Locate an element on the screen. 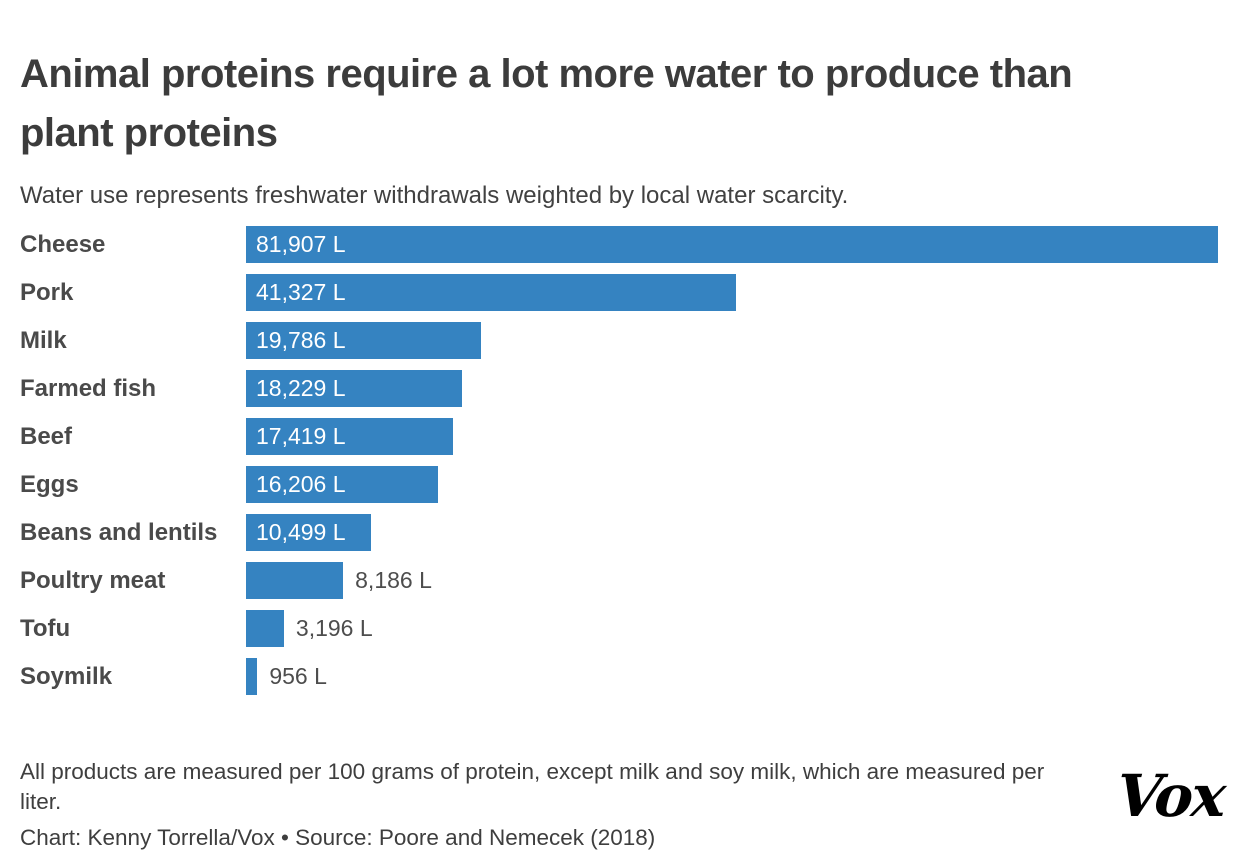 This screenshot has height=851, width=1240. chart-row: Pork 41,327 L is located at coordinates (619, 298).